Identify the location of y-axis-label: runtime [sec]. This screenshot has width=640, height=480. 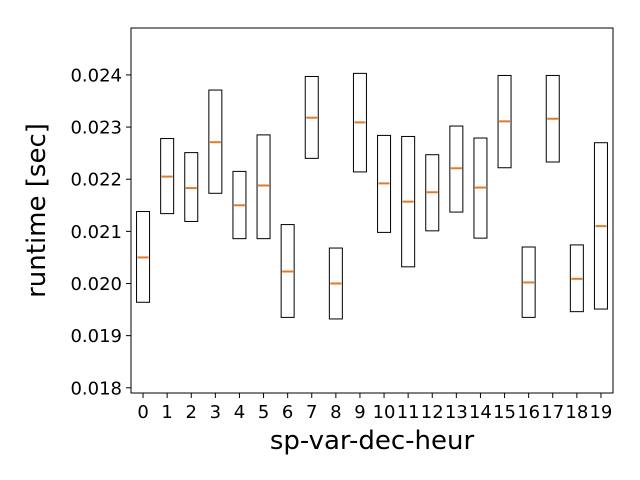
(37, 210).